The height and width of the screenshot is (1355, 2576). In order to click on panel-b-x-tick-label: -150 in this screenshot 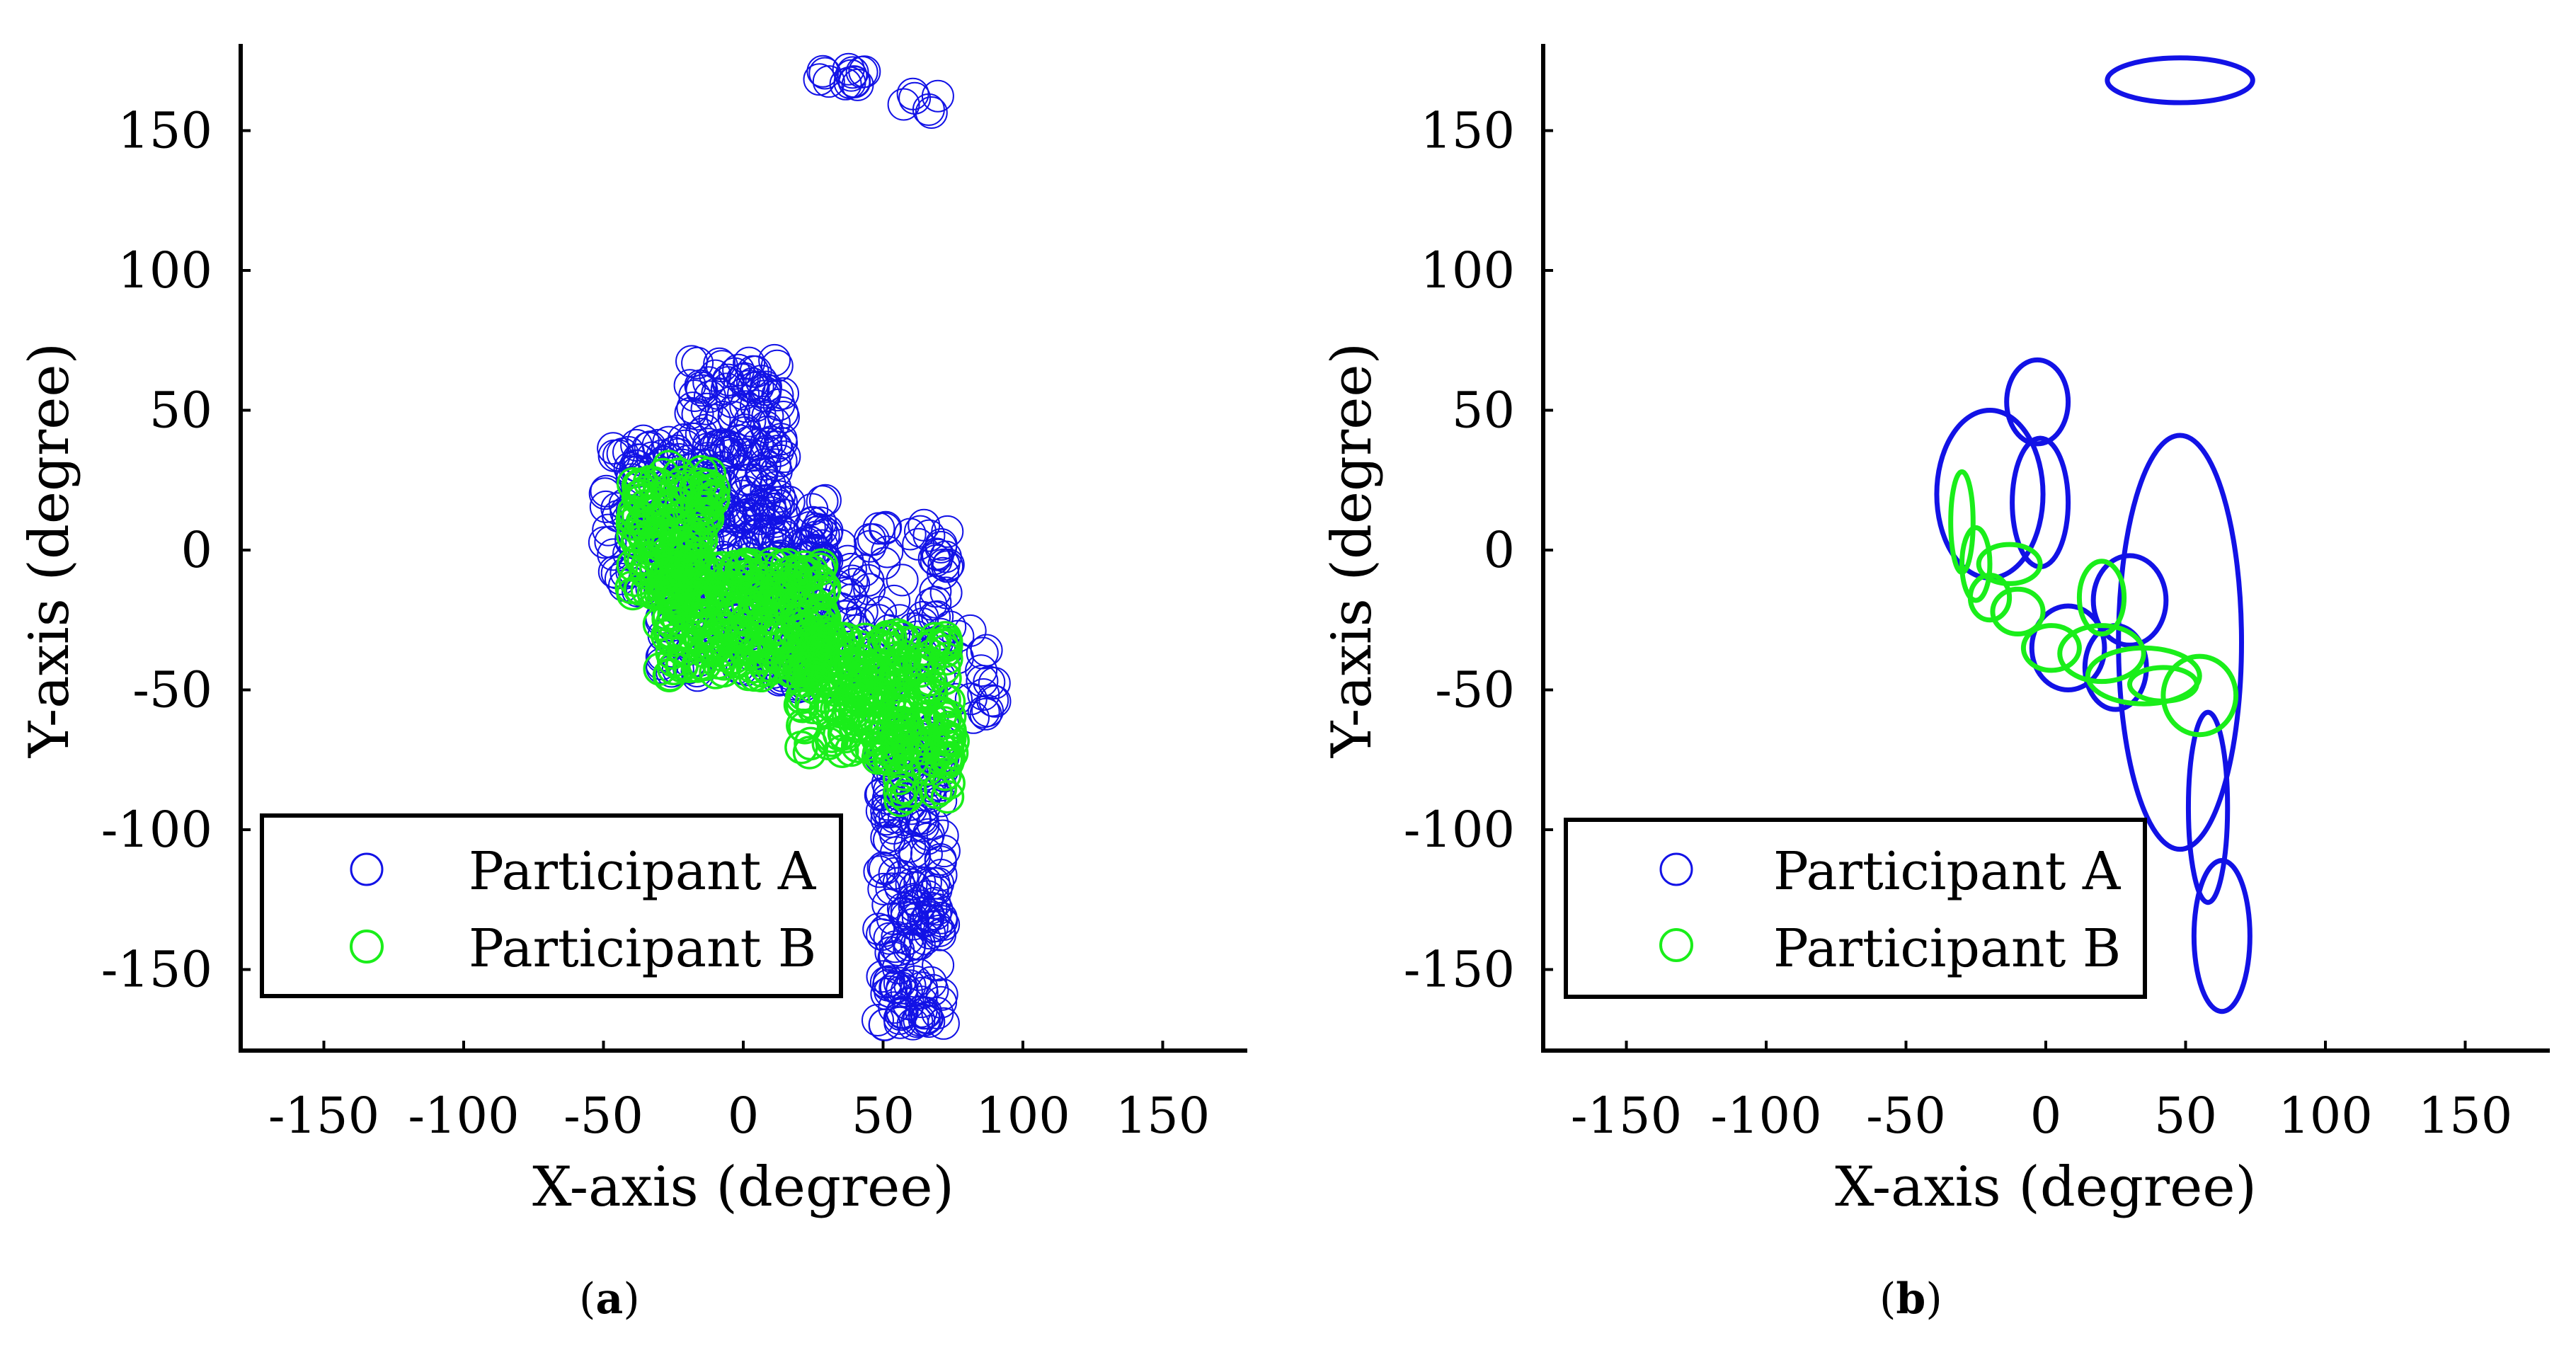, I will do `click(1626, 1116)`.